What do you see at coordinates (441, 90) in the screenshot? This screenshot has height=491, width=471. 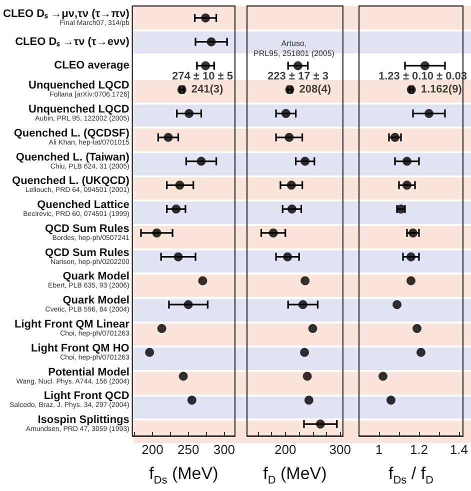 I see `data-label: 1.162(9)` at bounding box center [441, 90].